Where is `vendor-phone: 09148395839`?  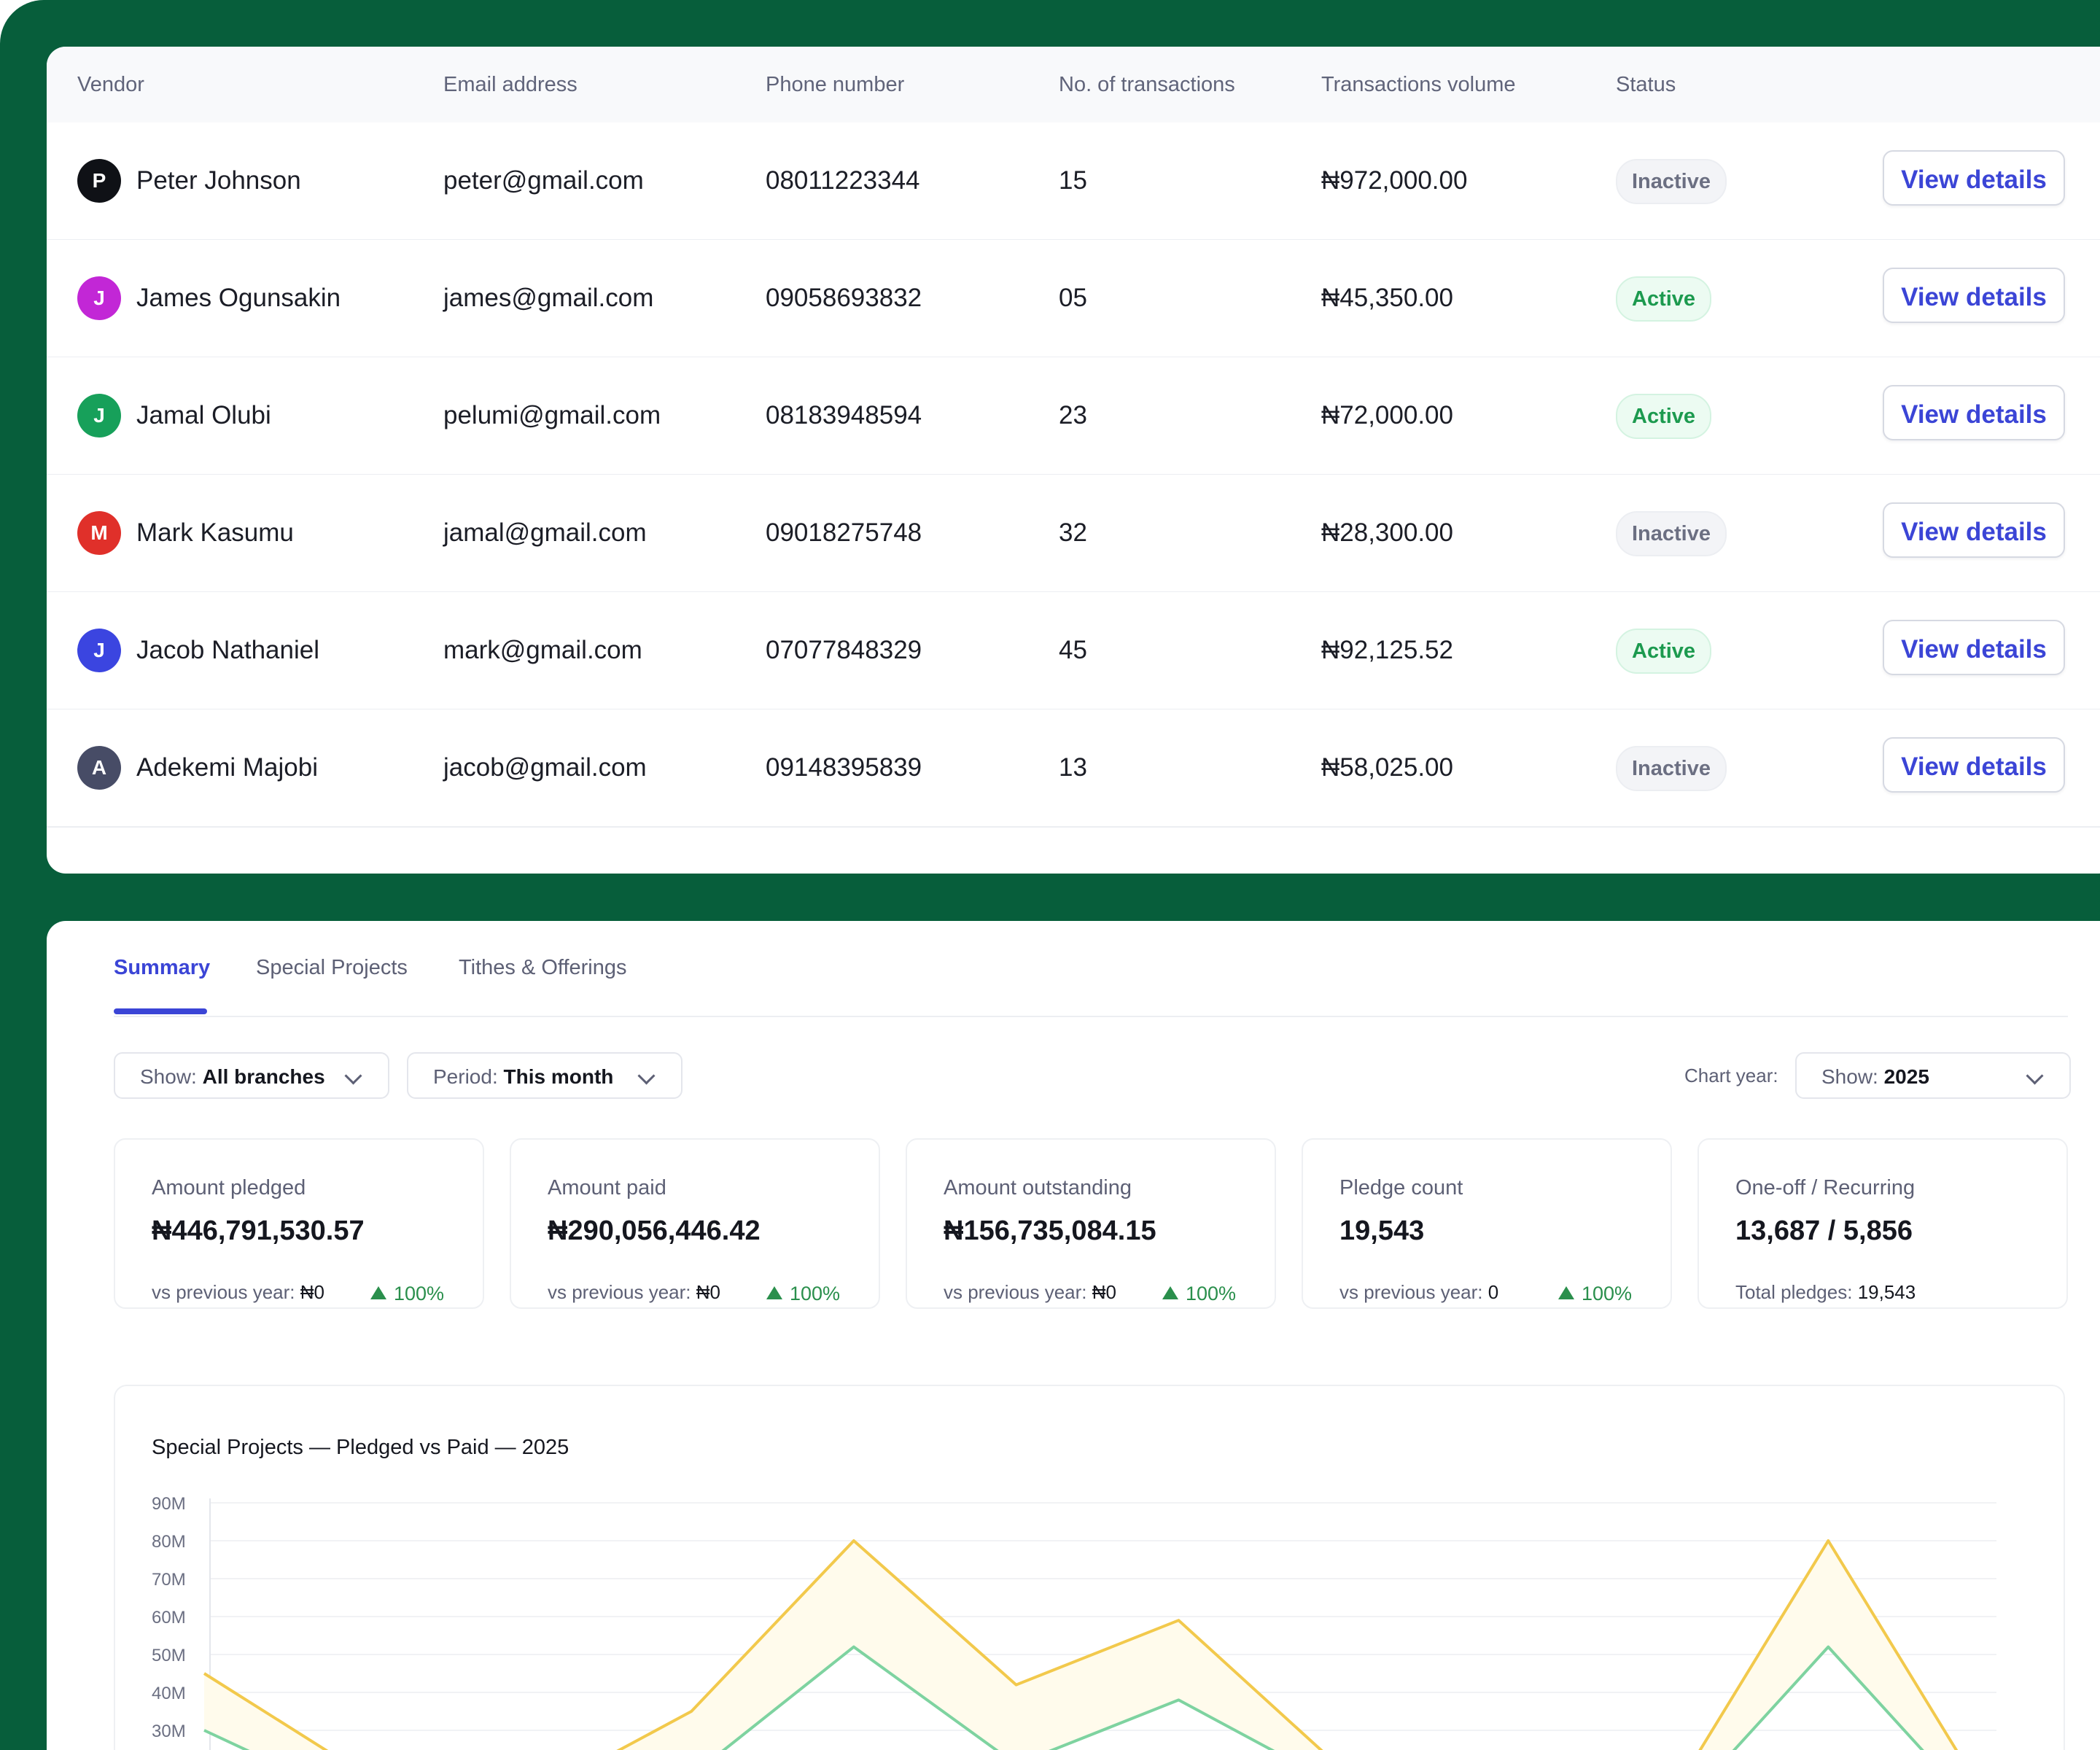 vendor-phone: 09148395839 is located at coordinates (844, 767).